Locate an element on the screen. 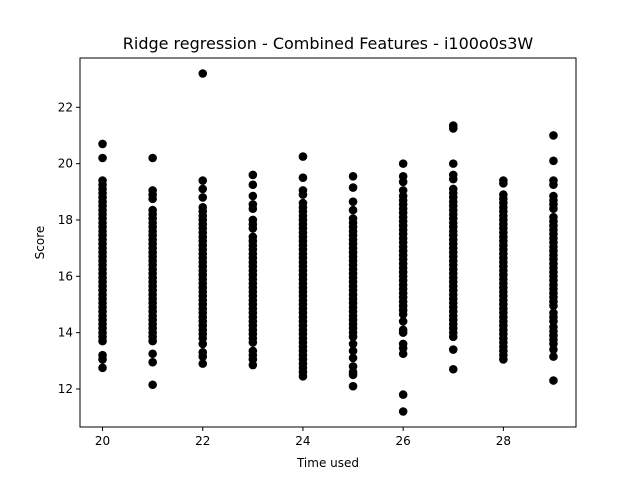 The image size is (640, 480). y-tick-label: 14 is located at coordinates (65, 333).